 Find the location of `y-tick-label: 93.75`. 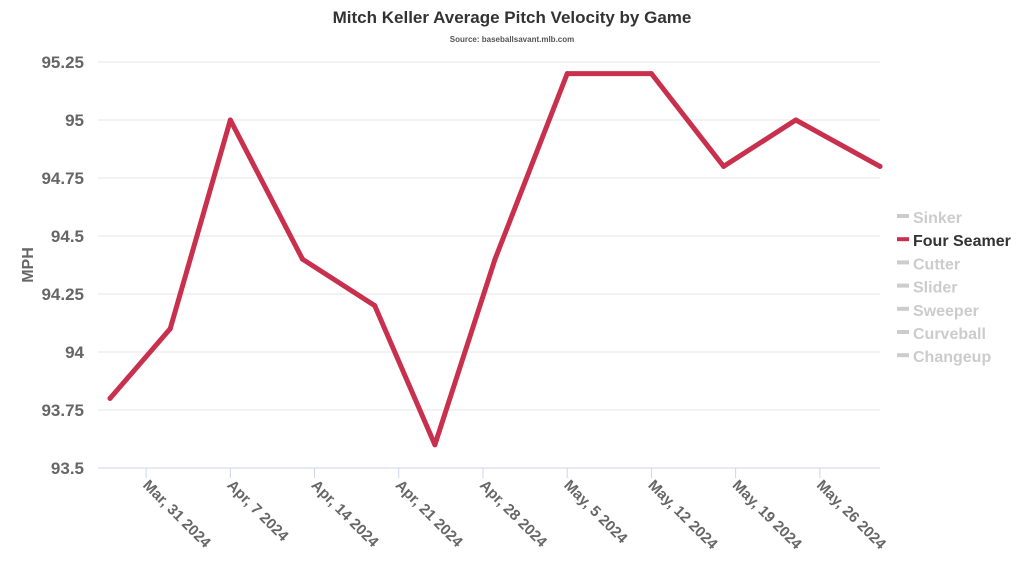

y-tick-label: 93.75 is located at coordinates (62, 410).